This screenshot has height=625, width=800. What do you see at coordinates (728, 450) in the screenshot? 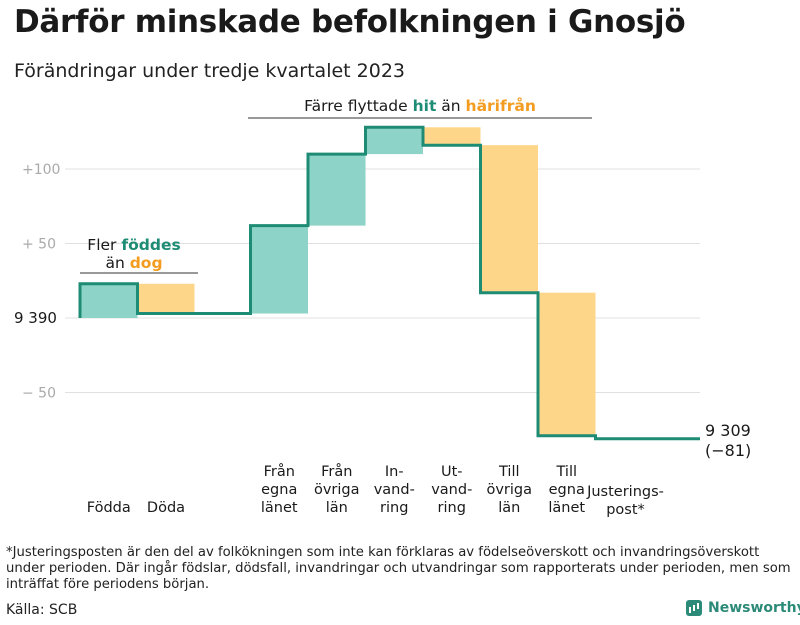
I see `end-change-label: (−81)` at bounding box center [728, 450].